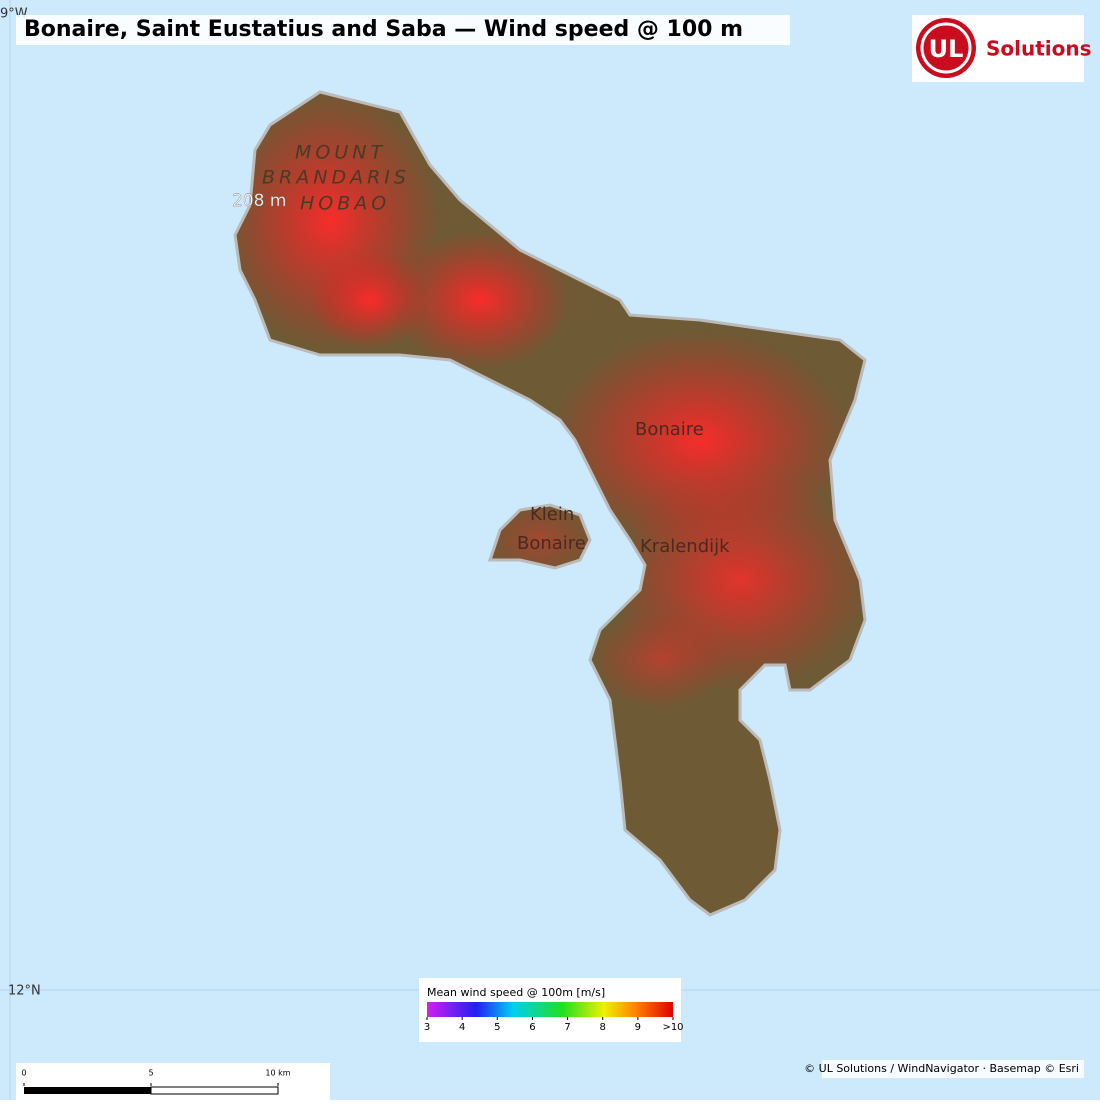  I want to click on tick-label: 0, so click(23, 1073).